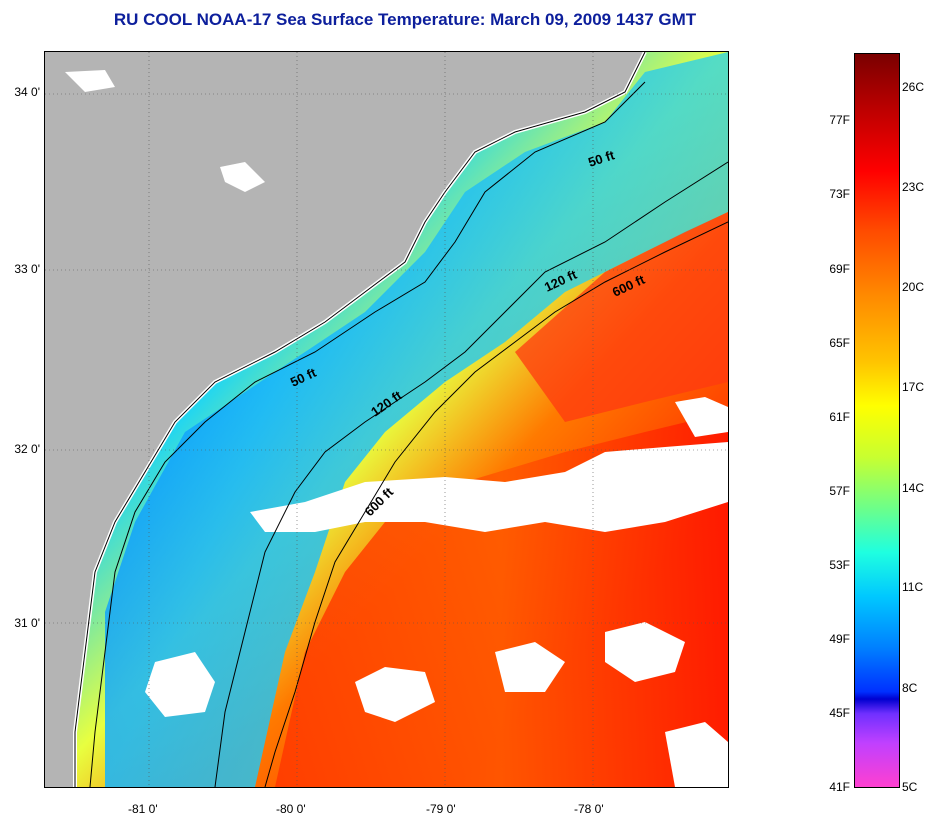 Image resolution: width=928 pixels, height=817 pixels. I want to click on colorbar-c-label: 17C, so click(913, 387).